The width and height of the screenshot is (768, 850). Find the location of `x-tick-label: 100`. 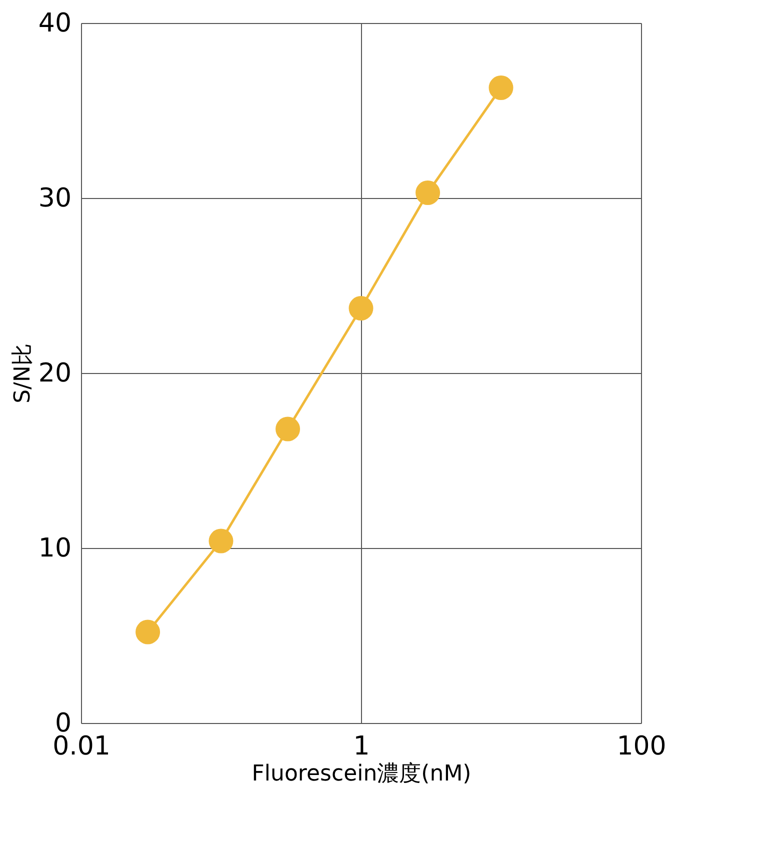

x-tick-label: 100 is located at coordinates (641, 747).